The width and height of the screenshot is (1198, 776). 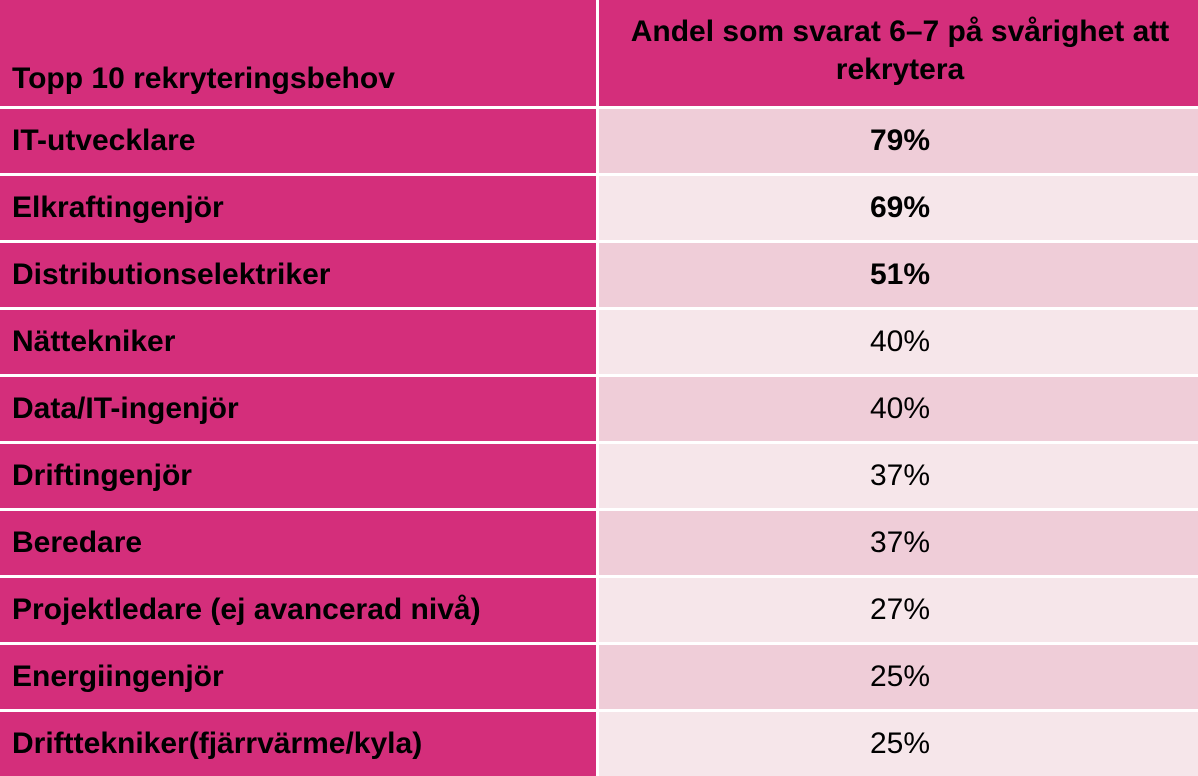 What do you see at coordinates (298, 208) in the screenshot?
I see `row-label: Elkraftingenjör` at bounding box center [298, 208].